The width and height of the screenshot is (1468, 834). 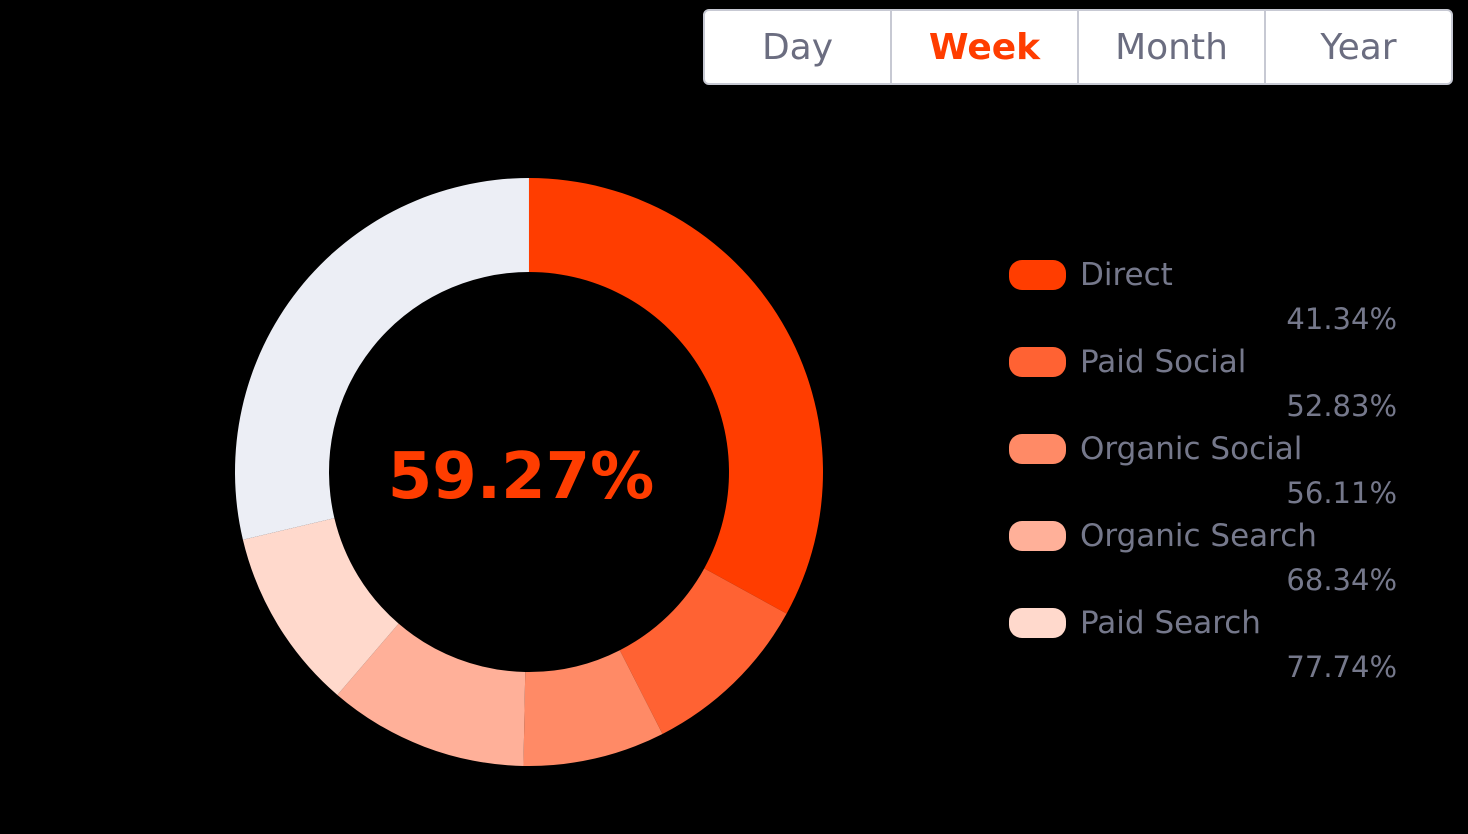 What do you see at coordinates (797, 47) in the screenshot?
I see `tab-day: Day` at bounding box center [797, 47].